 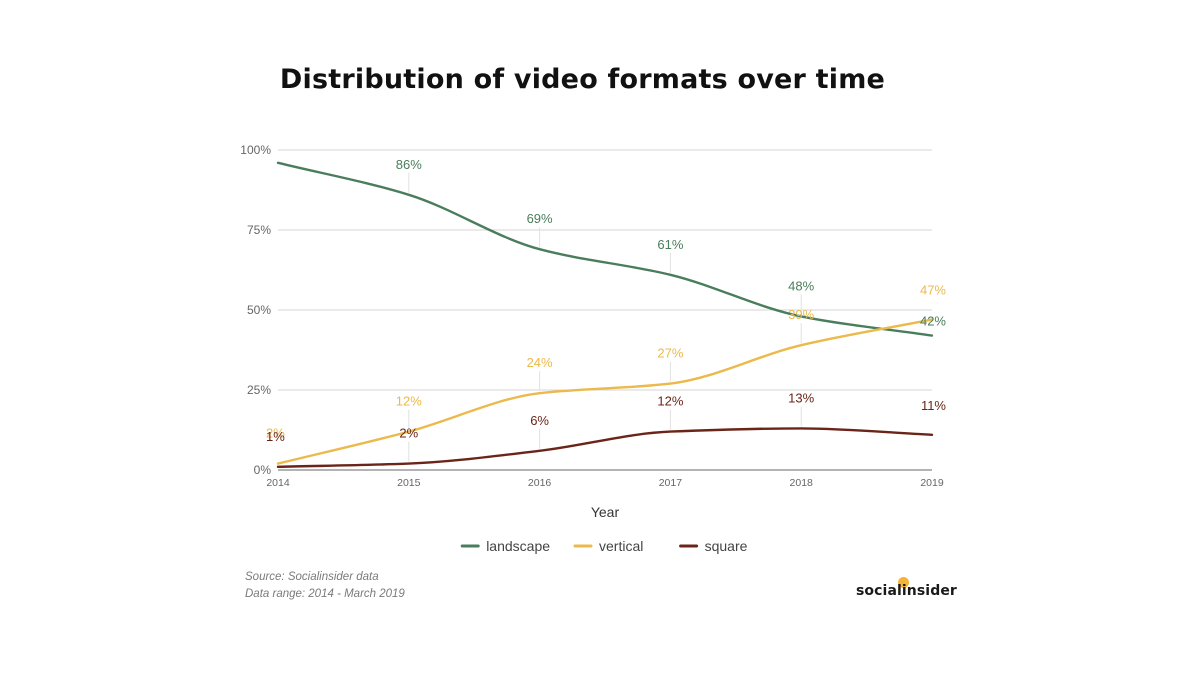 I want to click on data-label-square: 1%, so click(x=275, y=436).